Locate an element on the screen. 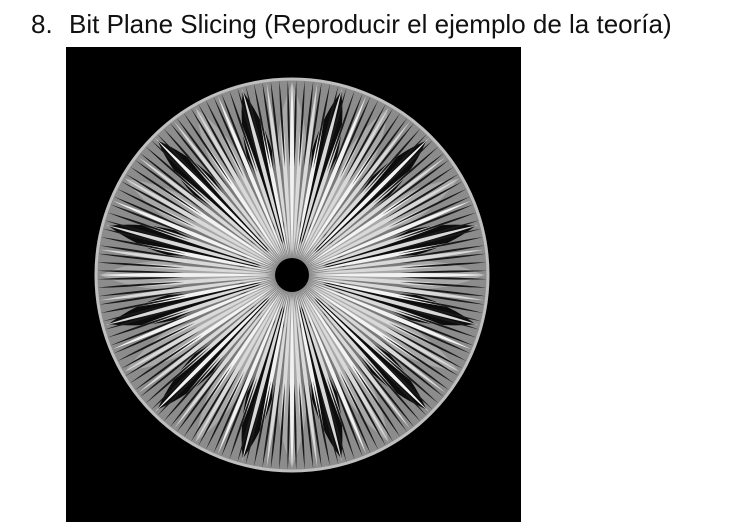 The width and height of the screenshot is (731, 522). disc-center is located at coordinates (292, 275).